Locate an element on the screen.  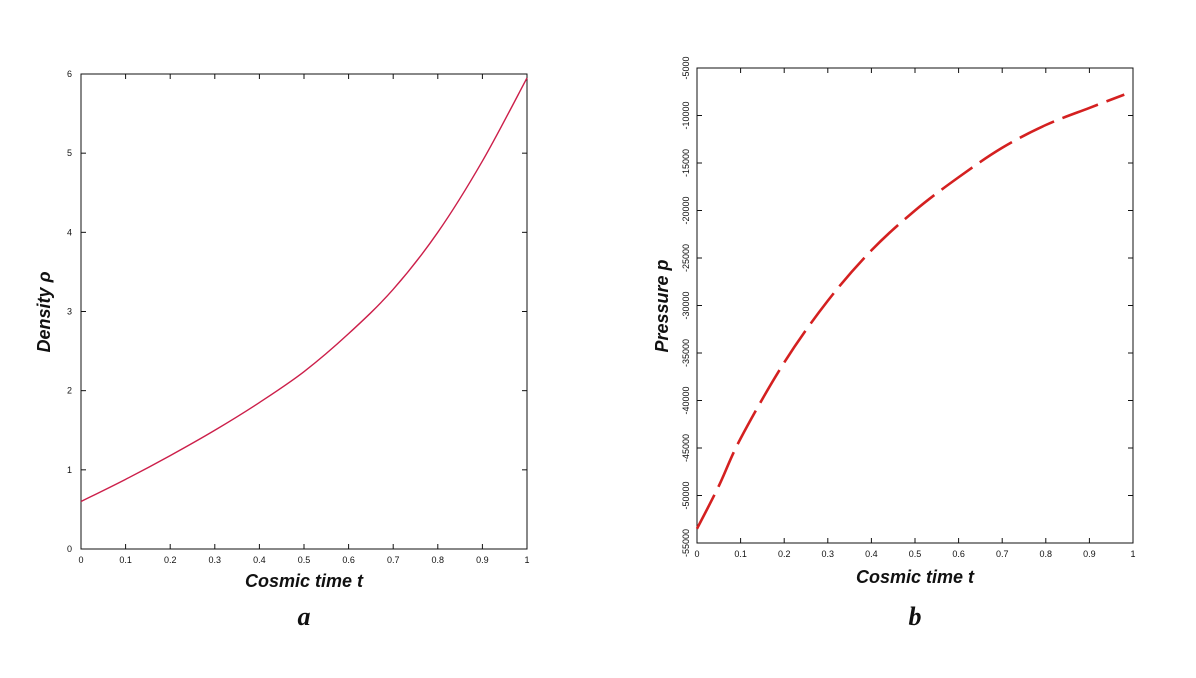
y-tick-label: -30000 is located at coordinates (686, 305).